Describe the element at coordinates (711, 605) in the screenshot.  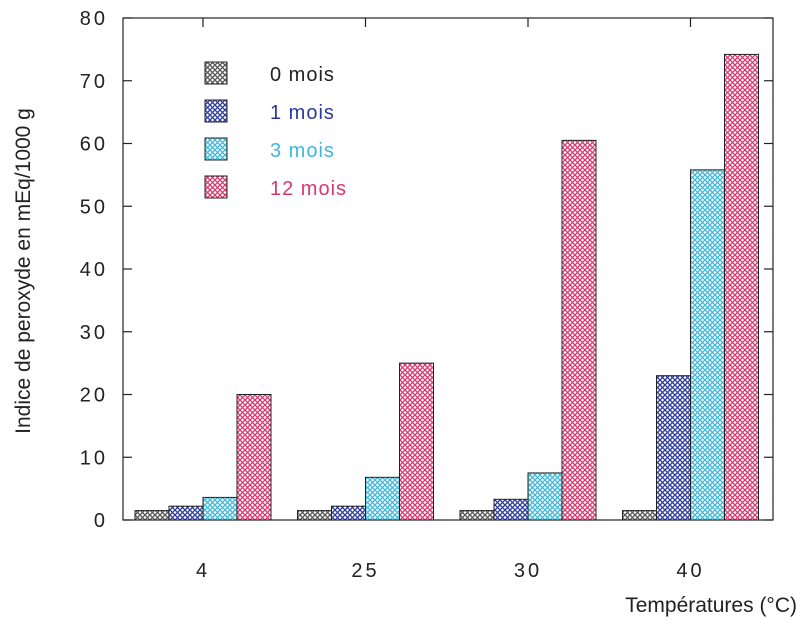
I see `x-axis-title: Températures (°C)` at that location.